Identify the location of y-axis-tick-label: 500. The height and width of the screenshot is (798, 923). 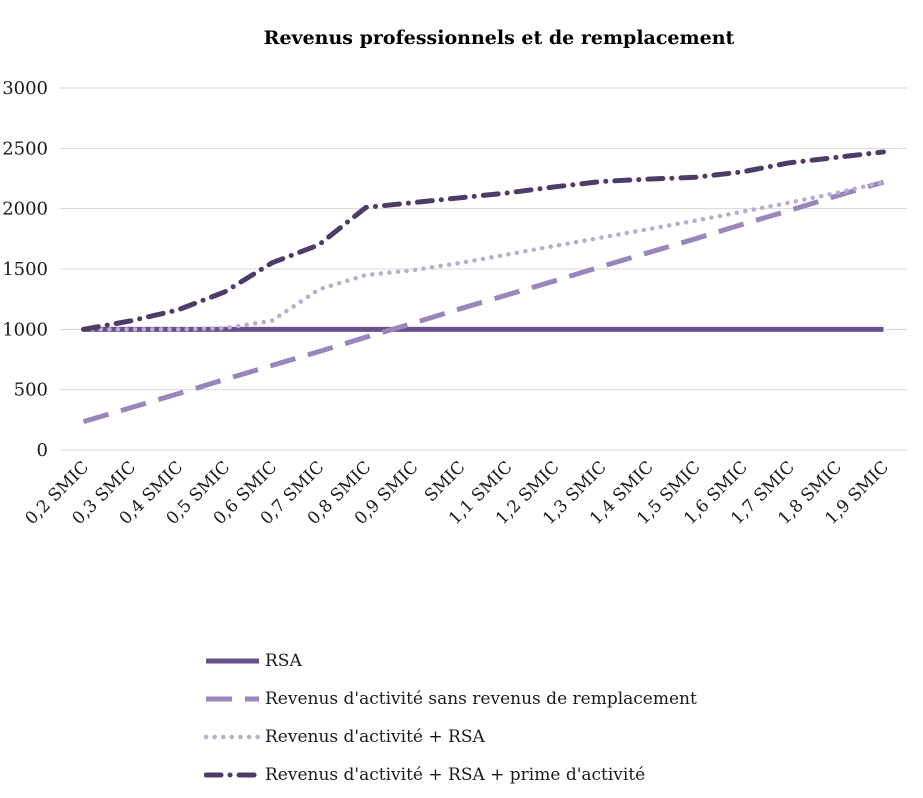
(31, 390).